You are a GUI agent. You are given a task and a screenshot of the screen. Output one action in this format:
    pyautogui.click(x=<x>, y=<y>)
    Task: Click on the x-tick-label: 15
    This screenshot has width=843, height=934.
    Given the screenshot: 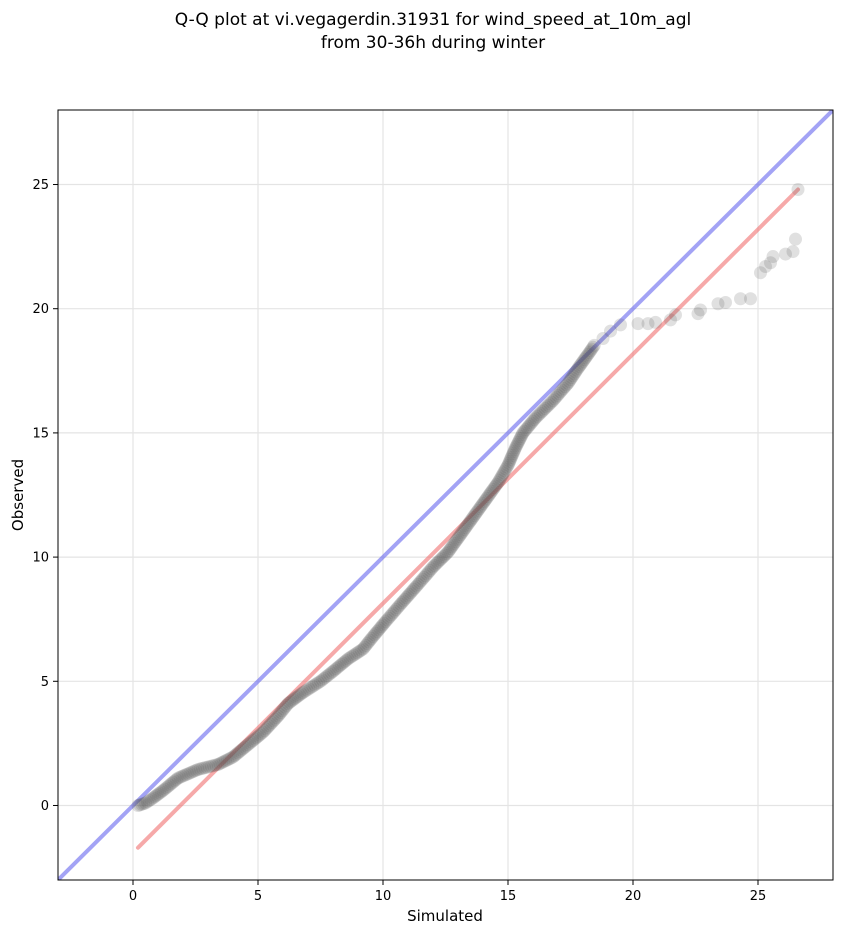 What is the action you would take?
    pyautogui.click(x=508, y=896)
    